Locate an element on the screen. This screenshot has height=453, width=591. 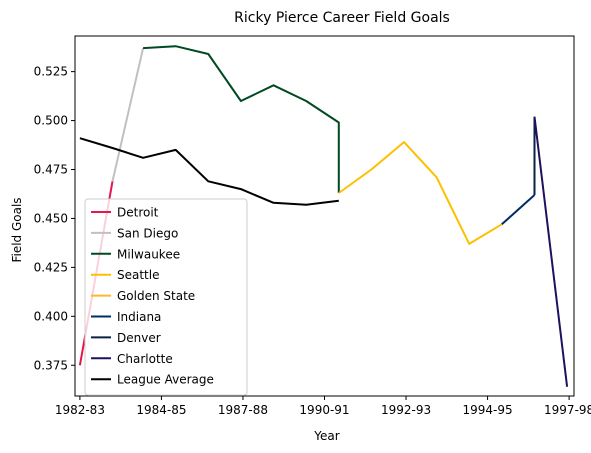
y-tick-label: 0.475 is located at coordinates (51, 170).